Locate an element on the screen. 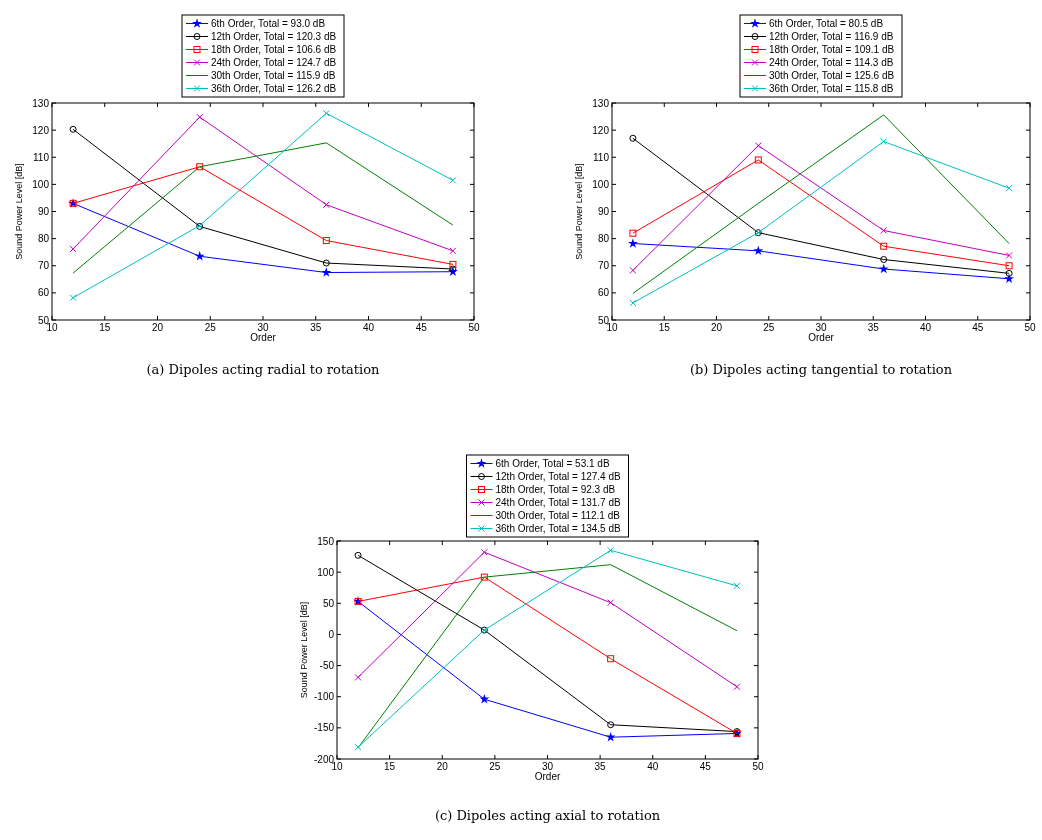 Image resolution: width=1042 pixels, height=840 pixels. legend-label: 12th Order, Total = 116.9 dB is located at coordinates (831, 36).